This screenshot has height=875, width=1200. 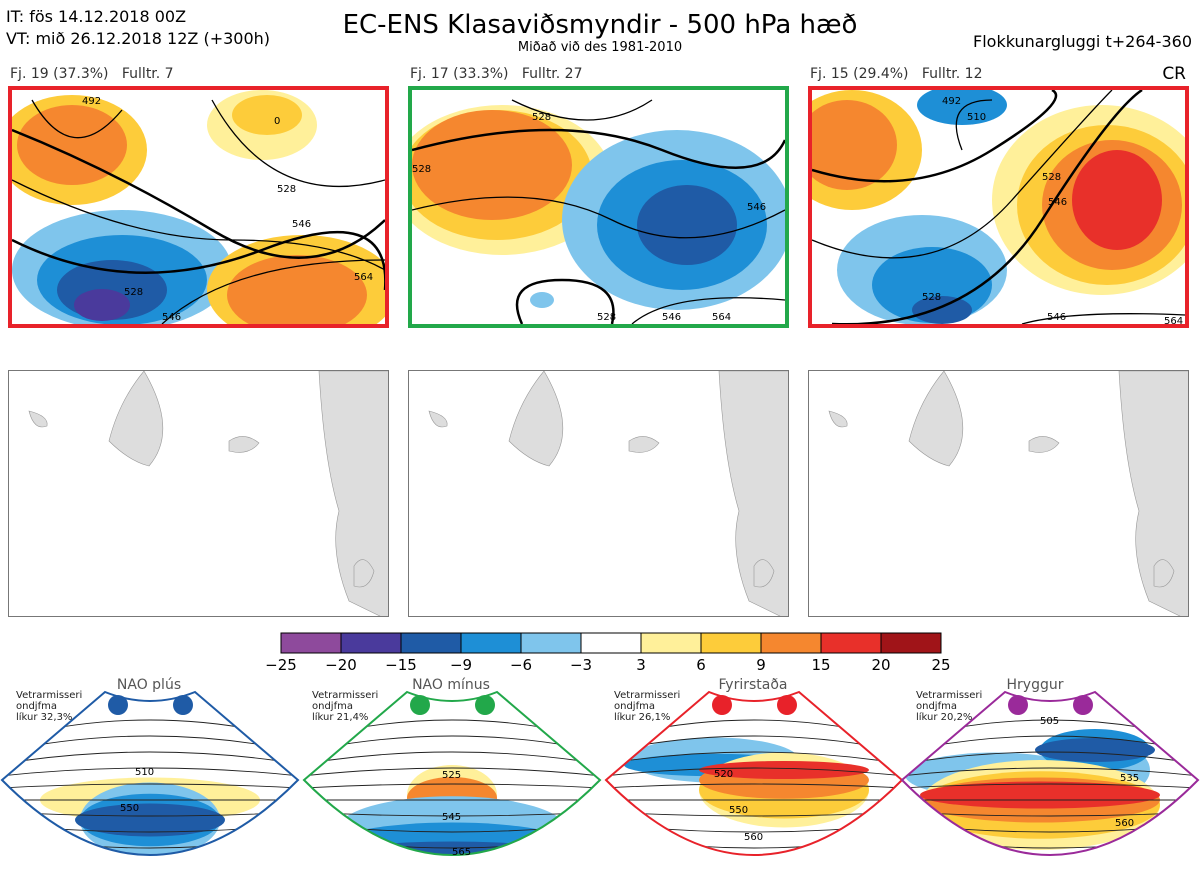 I want to click on cluster-1-contour-label: 492, so click(x=91, y=101).